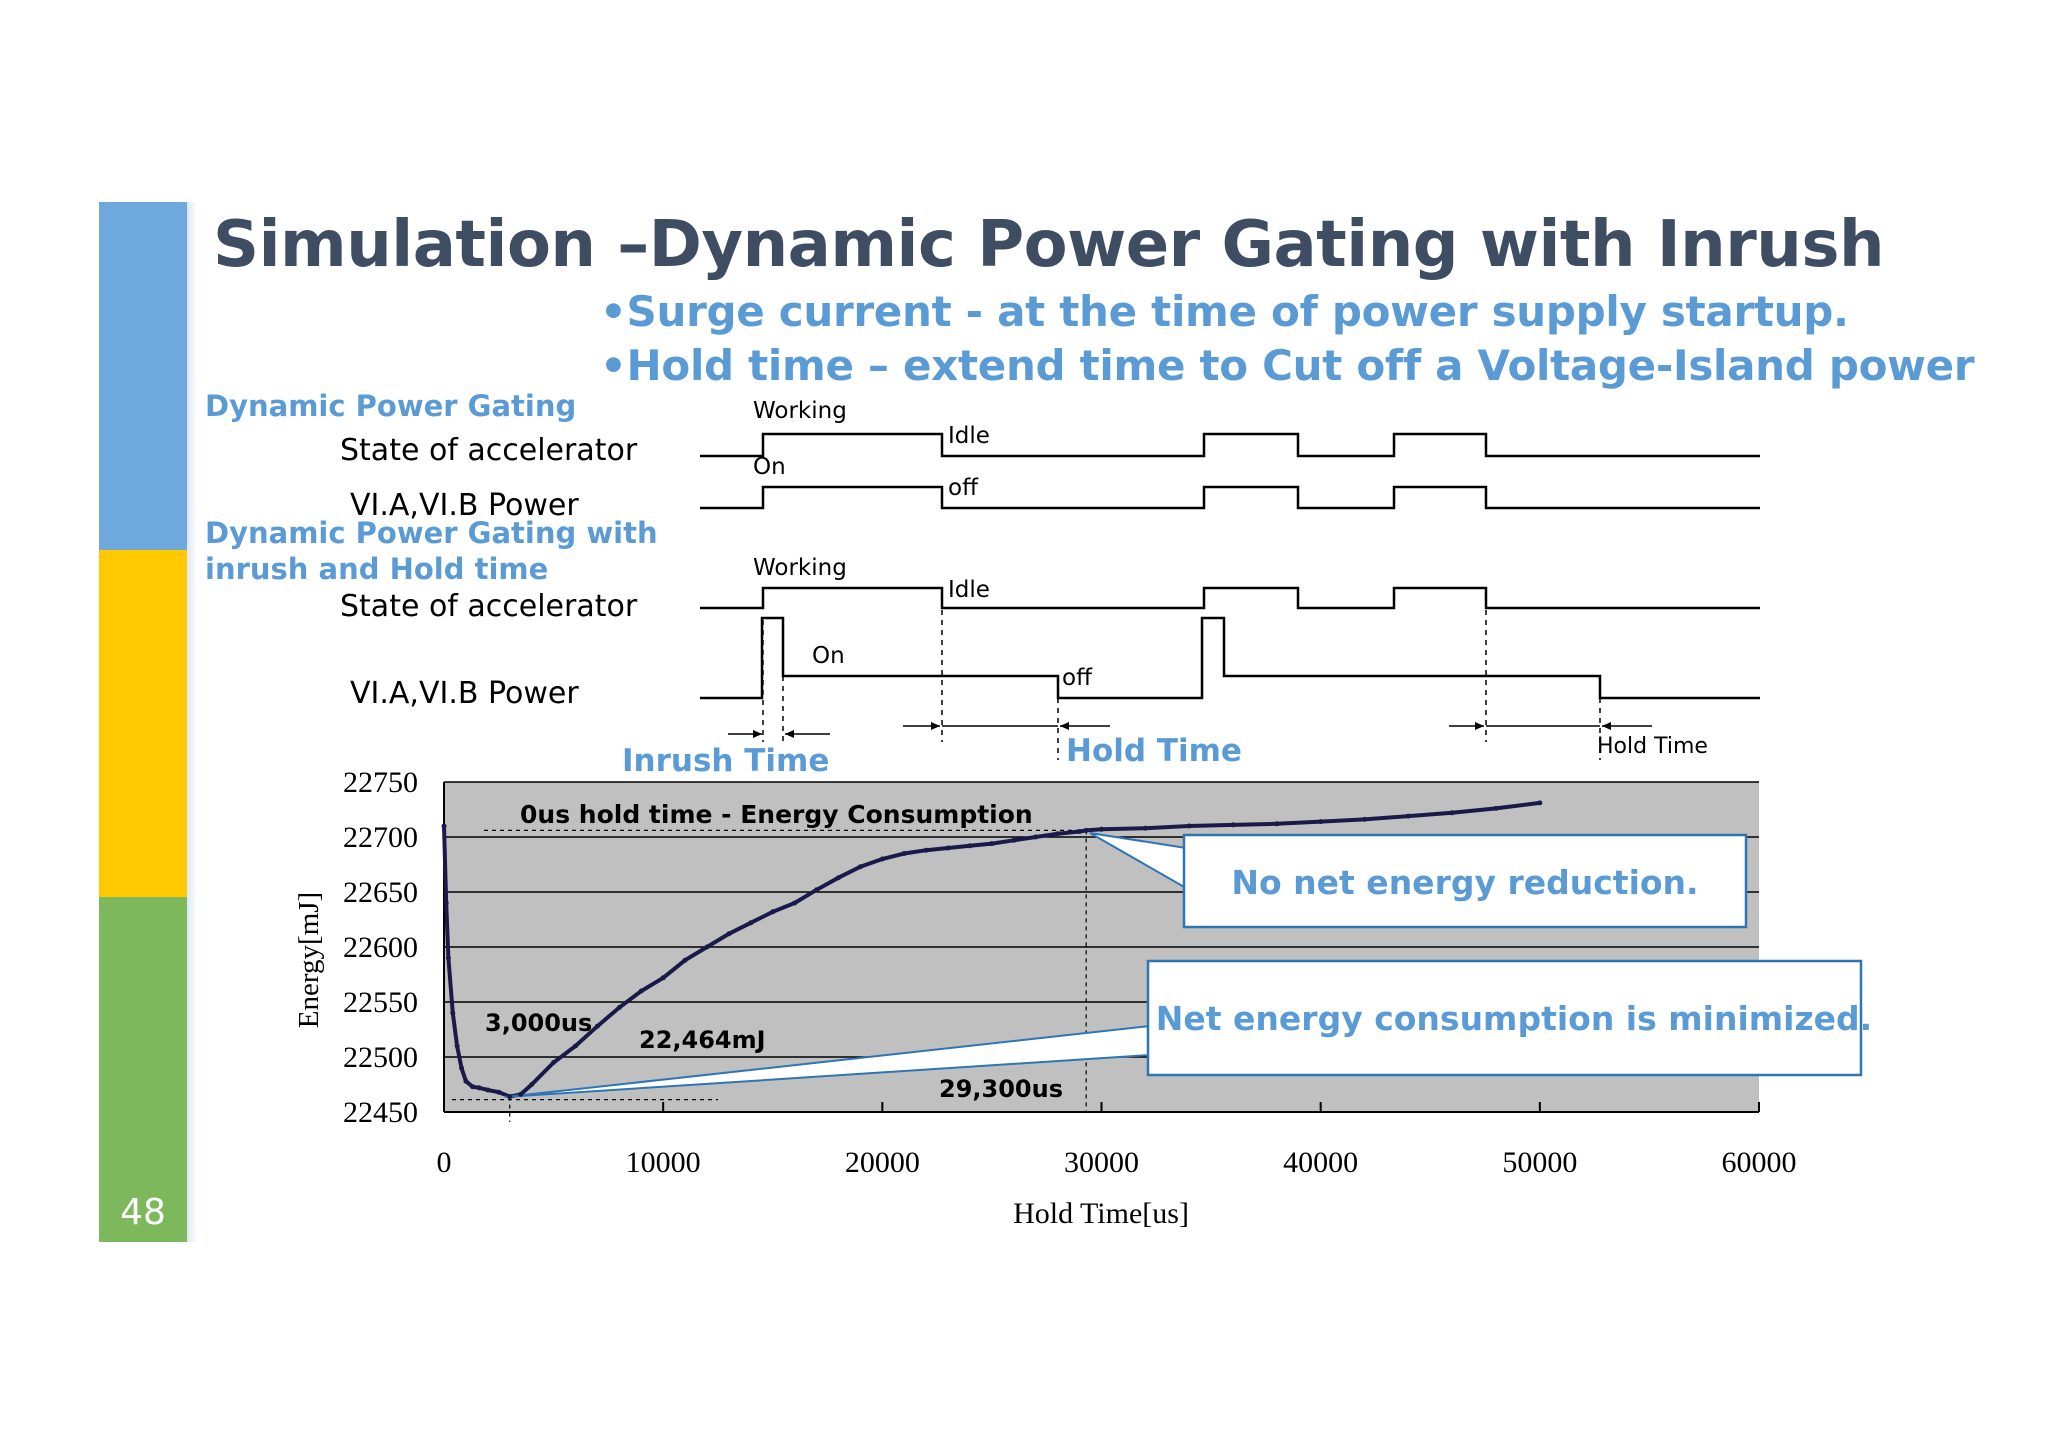  I want to click on x-tick-label: 60000, so click(1759, 1162).